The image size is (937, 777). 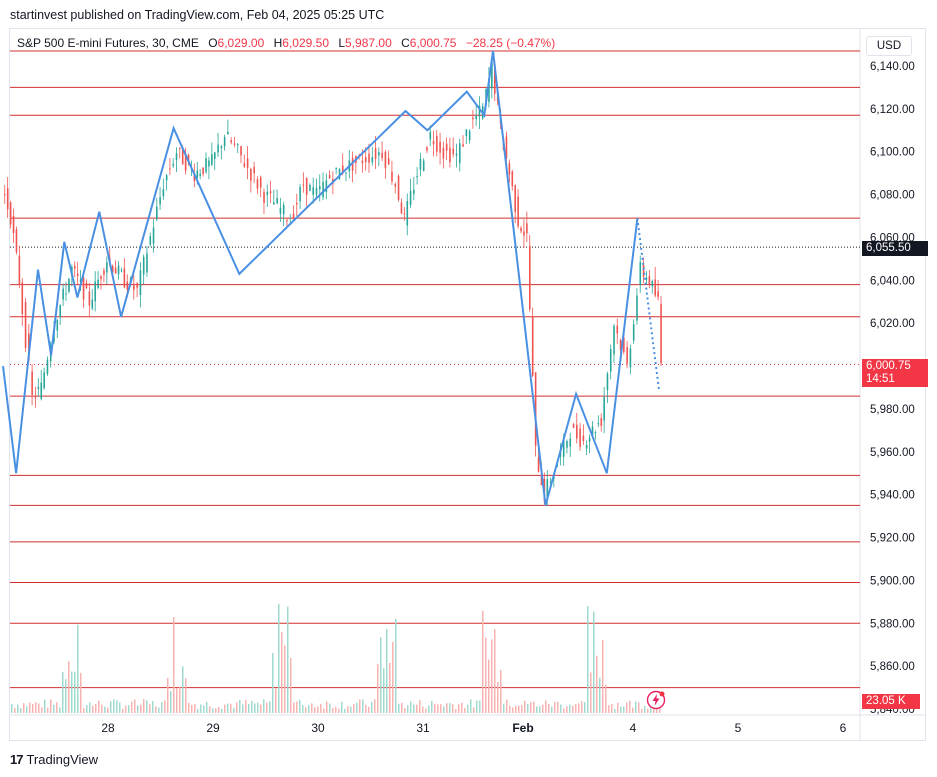 What do you see at coordinates (892, 624) in the screenshot?
I see `price-tick-label: 5,880.00` at bounding box center [892, 624].